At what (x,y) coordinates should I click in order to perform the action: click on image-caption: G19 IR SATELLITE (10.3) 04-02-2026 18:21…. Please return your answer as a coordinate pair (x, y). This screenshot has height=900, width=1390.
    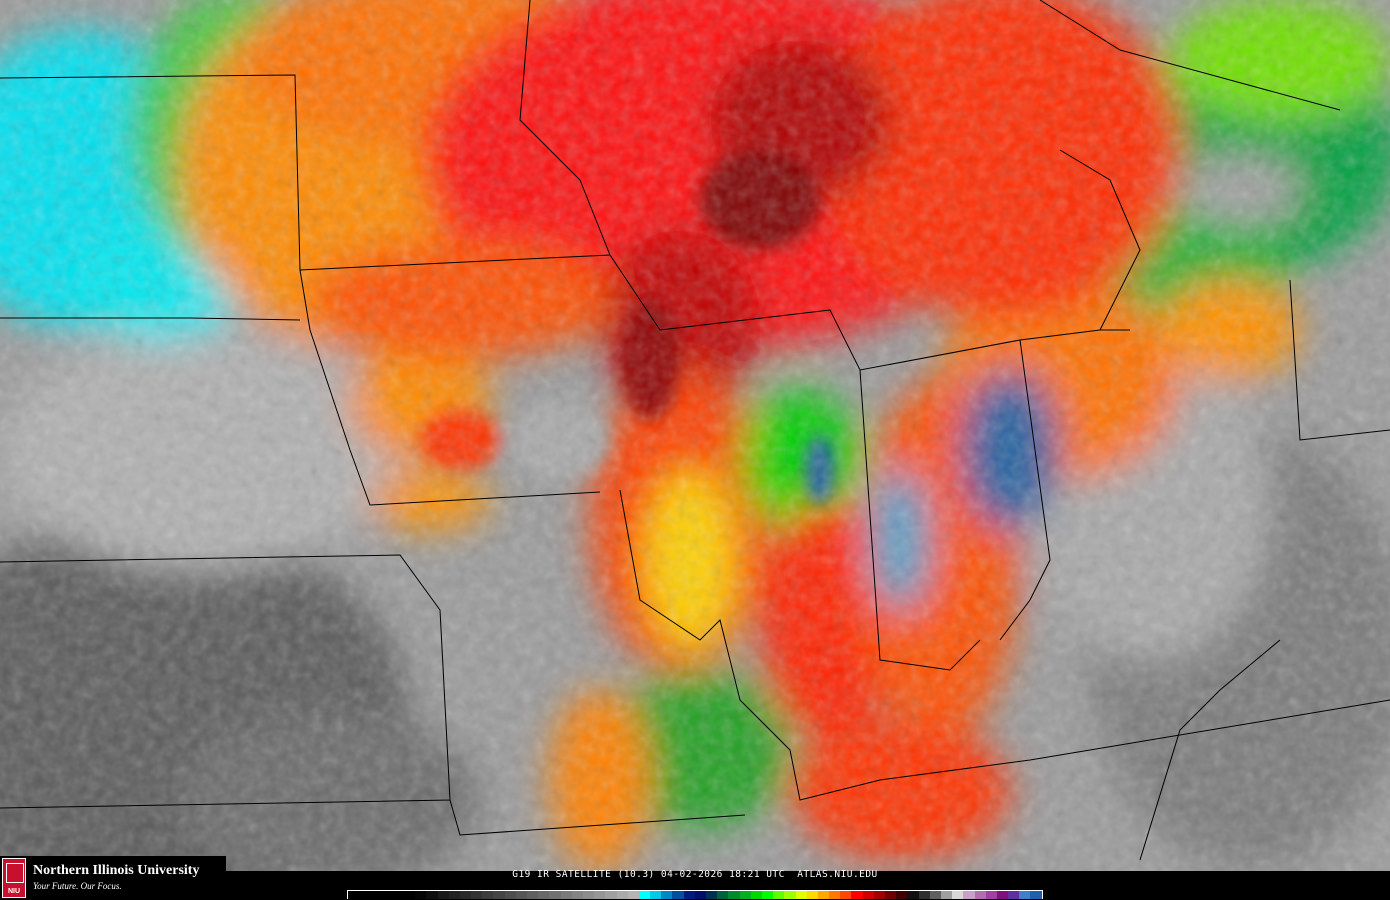
    Looking at the image, I should click on (695, 874).